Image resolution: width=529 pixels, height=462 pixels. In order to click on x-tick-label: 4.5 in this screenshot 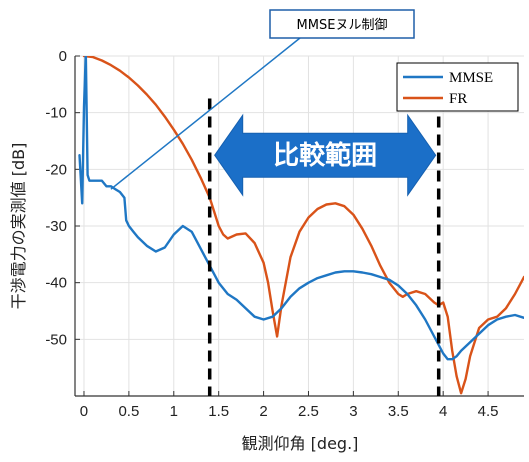, I will do `click(488, 411)`.